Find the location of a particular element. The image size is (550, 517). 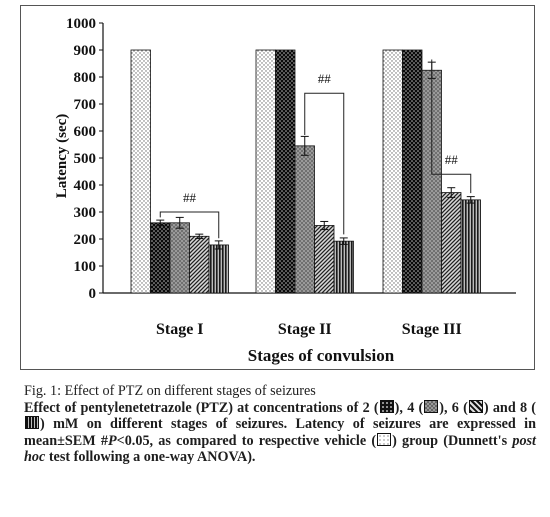

y-tick-label: 400 is located at coordinates (85, 186).